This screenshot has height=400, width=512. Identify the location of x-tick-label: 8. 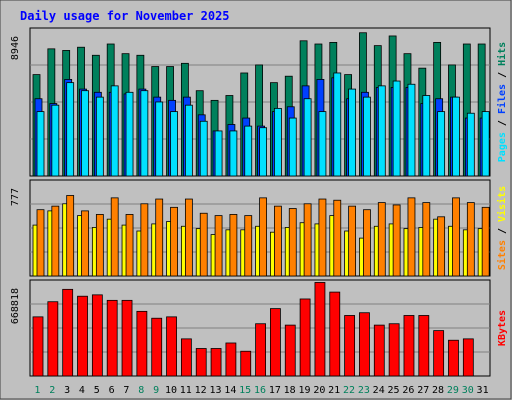
(141, 390).